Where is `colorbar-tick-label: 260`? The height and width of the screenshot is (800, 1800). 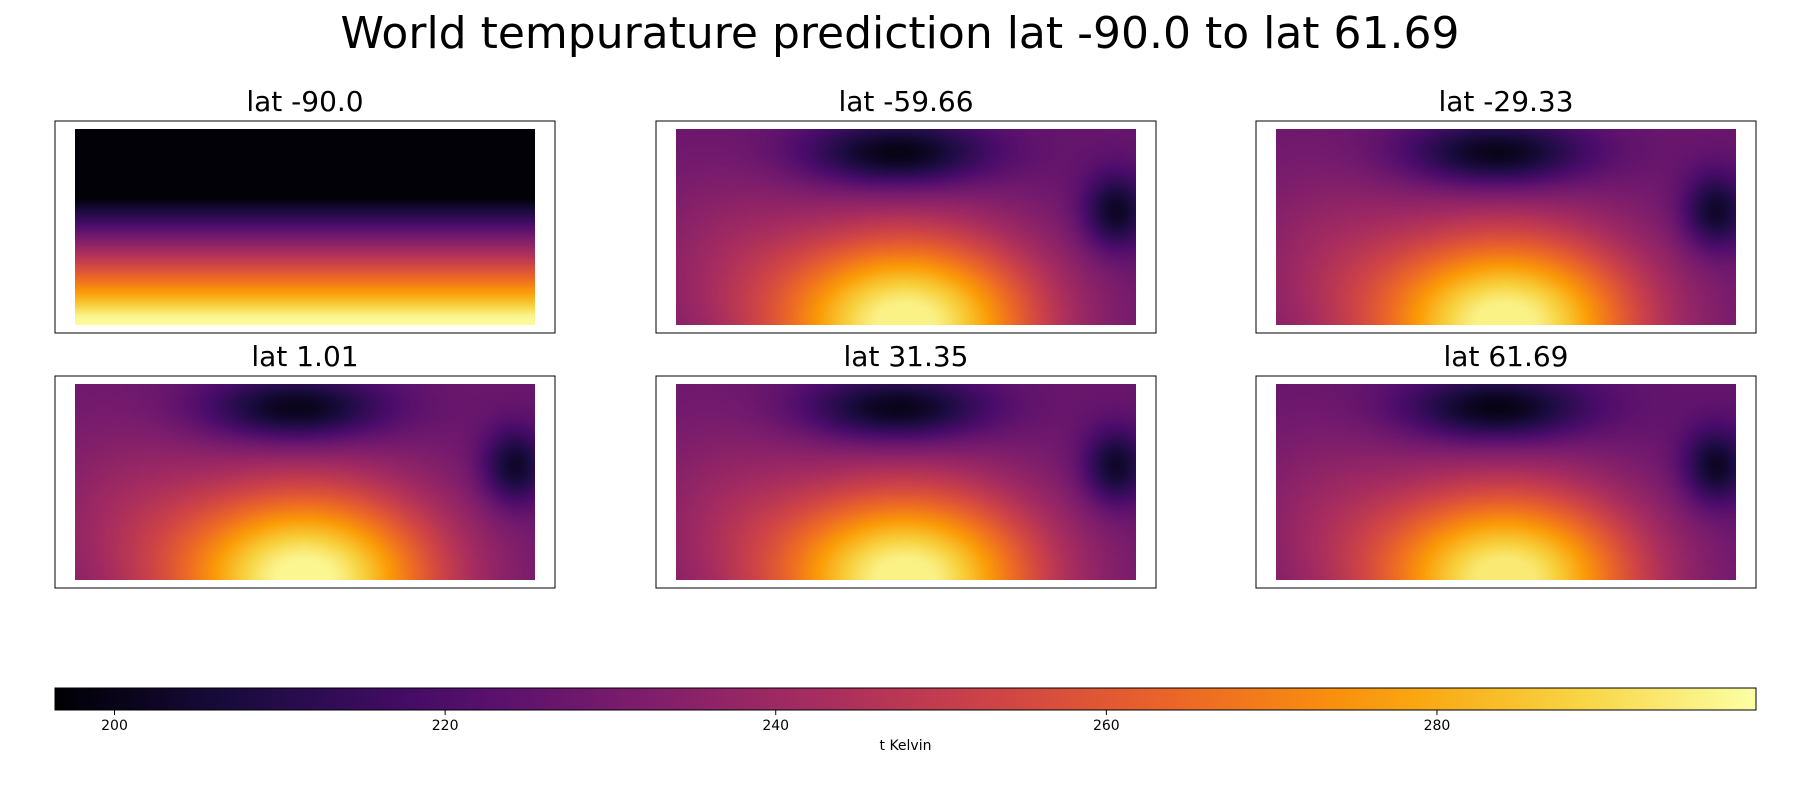
colorbar-tick-label: 260 is located at coordinates (1106, 726).